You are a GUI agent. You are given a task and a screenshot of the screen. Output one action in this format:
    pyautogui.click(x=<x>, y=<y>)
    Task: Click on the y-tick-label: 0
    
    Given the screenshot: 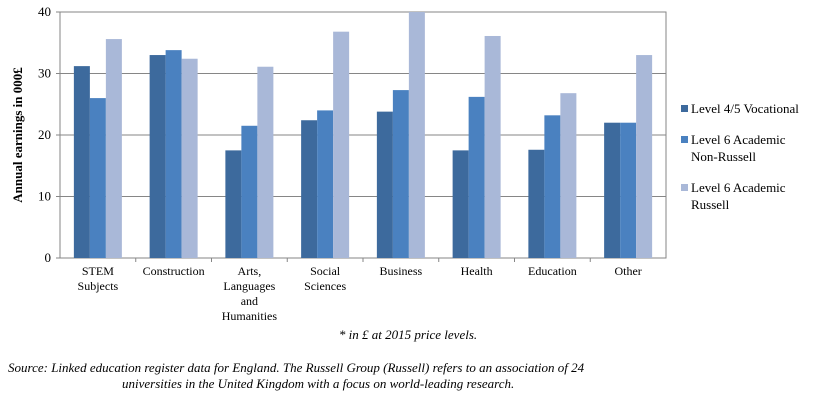 What is the action you would take?
    pyautogui.click(x=48, y=257)
    